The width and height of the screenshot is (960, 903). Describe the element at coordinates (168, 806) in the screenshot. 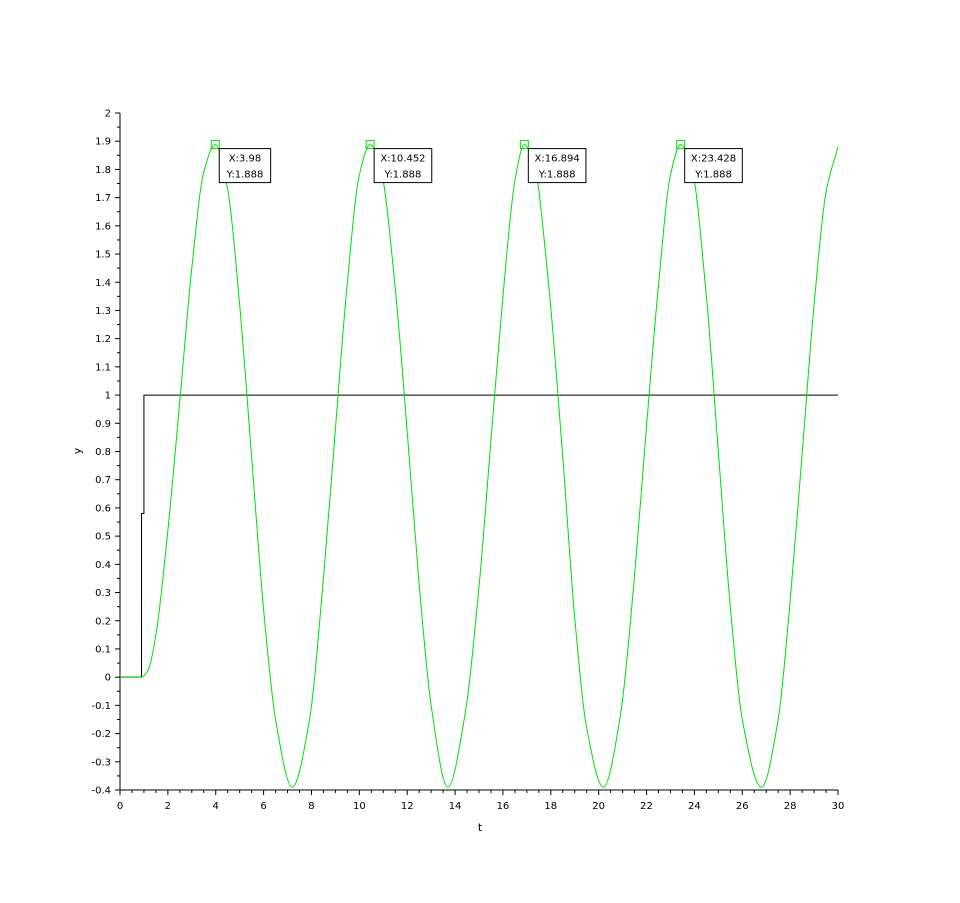

I see `x-tick-label: 2` at that location.